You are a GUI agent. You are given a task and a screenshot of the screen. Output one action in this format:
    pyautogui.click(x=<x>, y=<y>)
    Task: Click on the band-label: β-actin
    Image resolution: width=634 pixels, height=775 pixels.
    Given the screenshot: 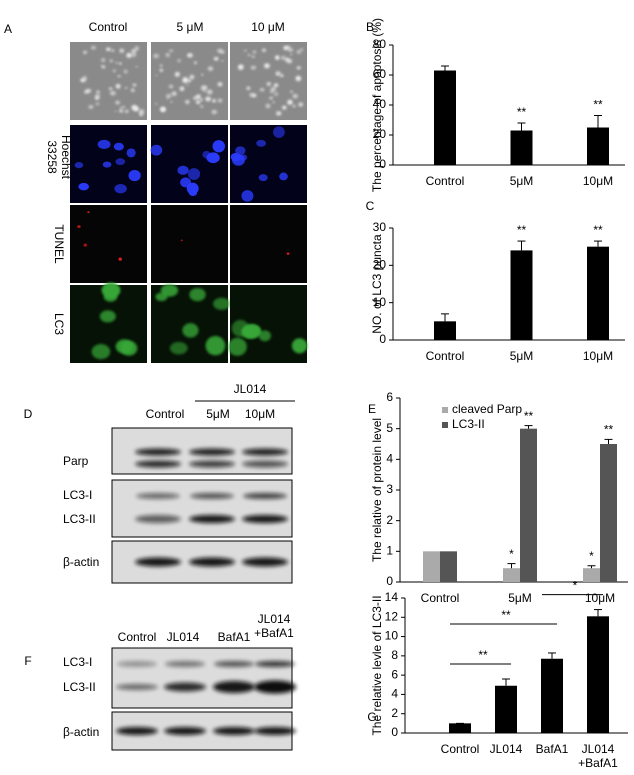 What is the action you would take?
    pyautogui.click(x=81, y=562)
    